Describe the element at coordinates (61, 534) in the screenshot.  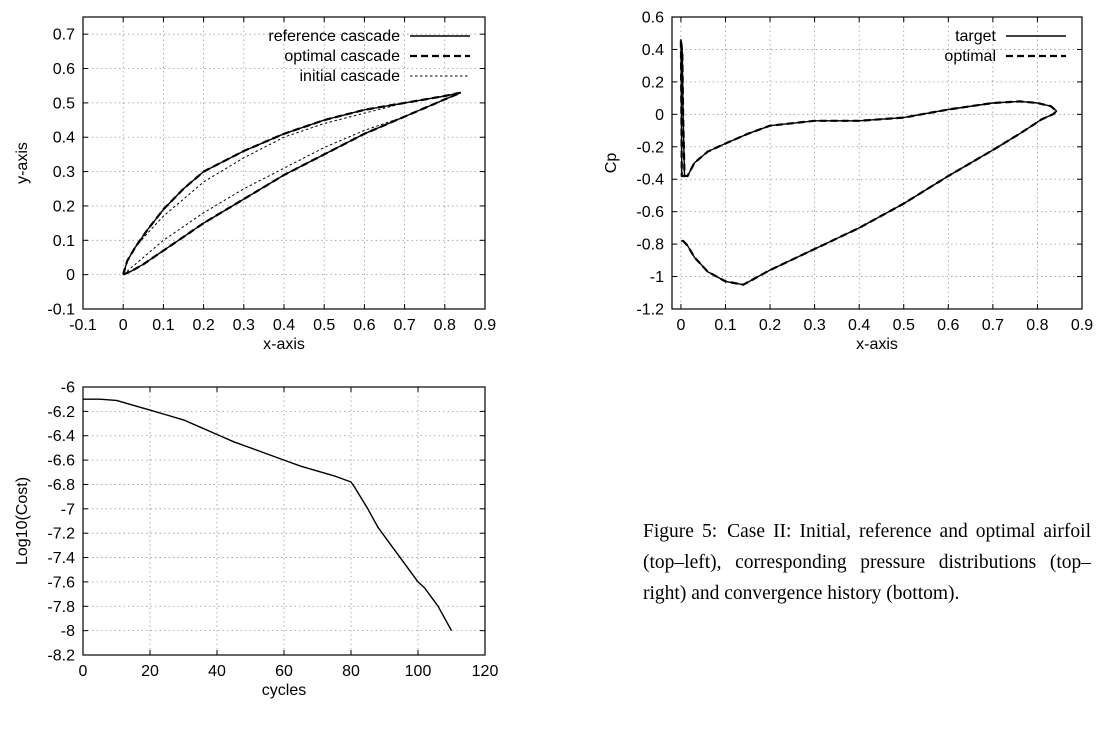
I see `y-tick-label: -7.2` at that location.